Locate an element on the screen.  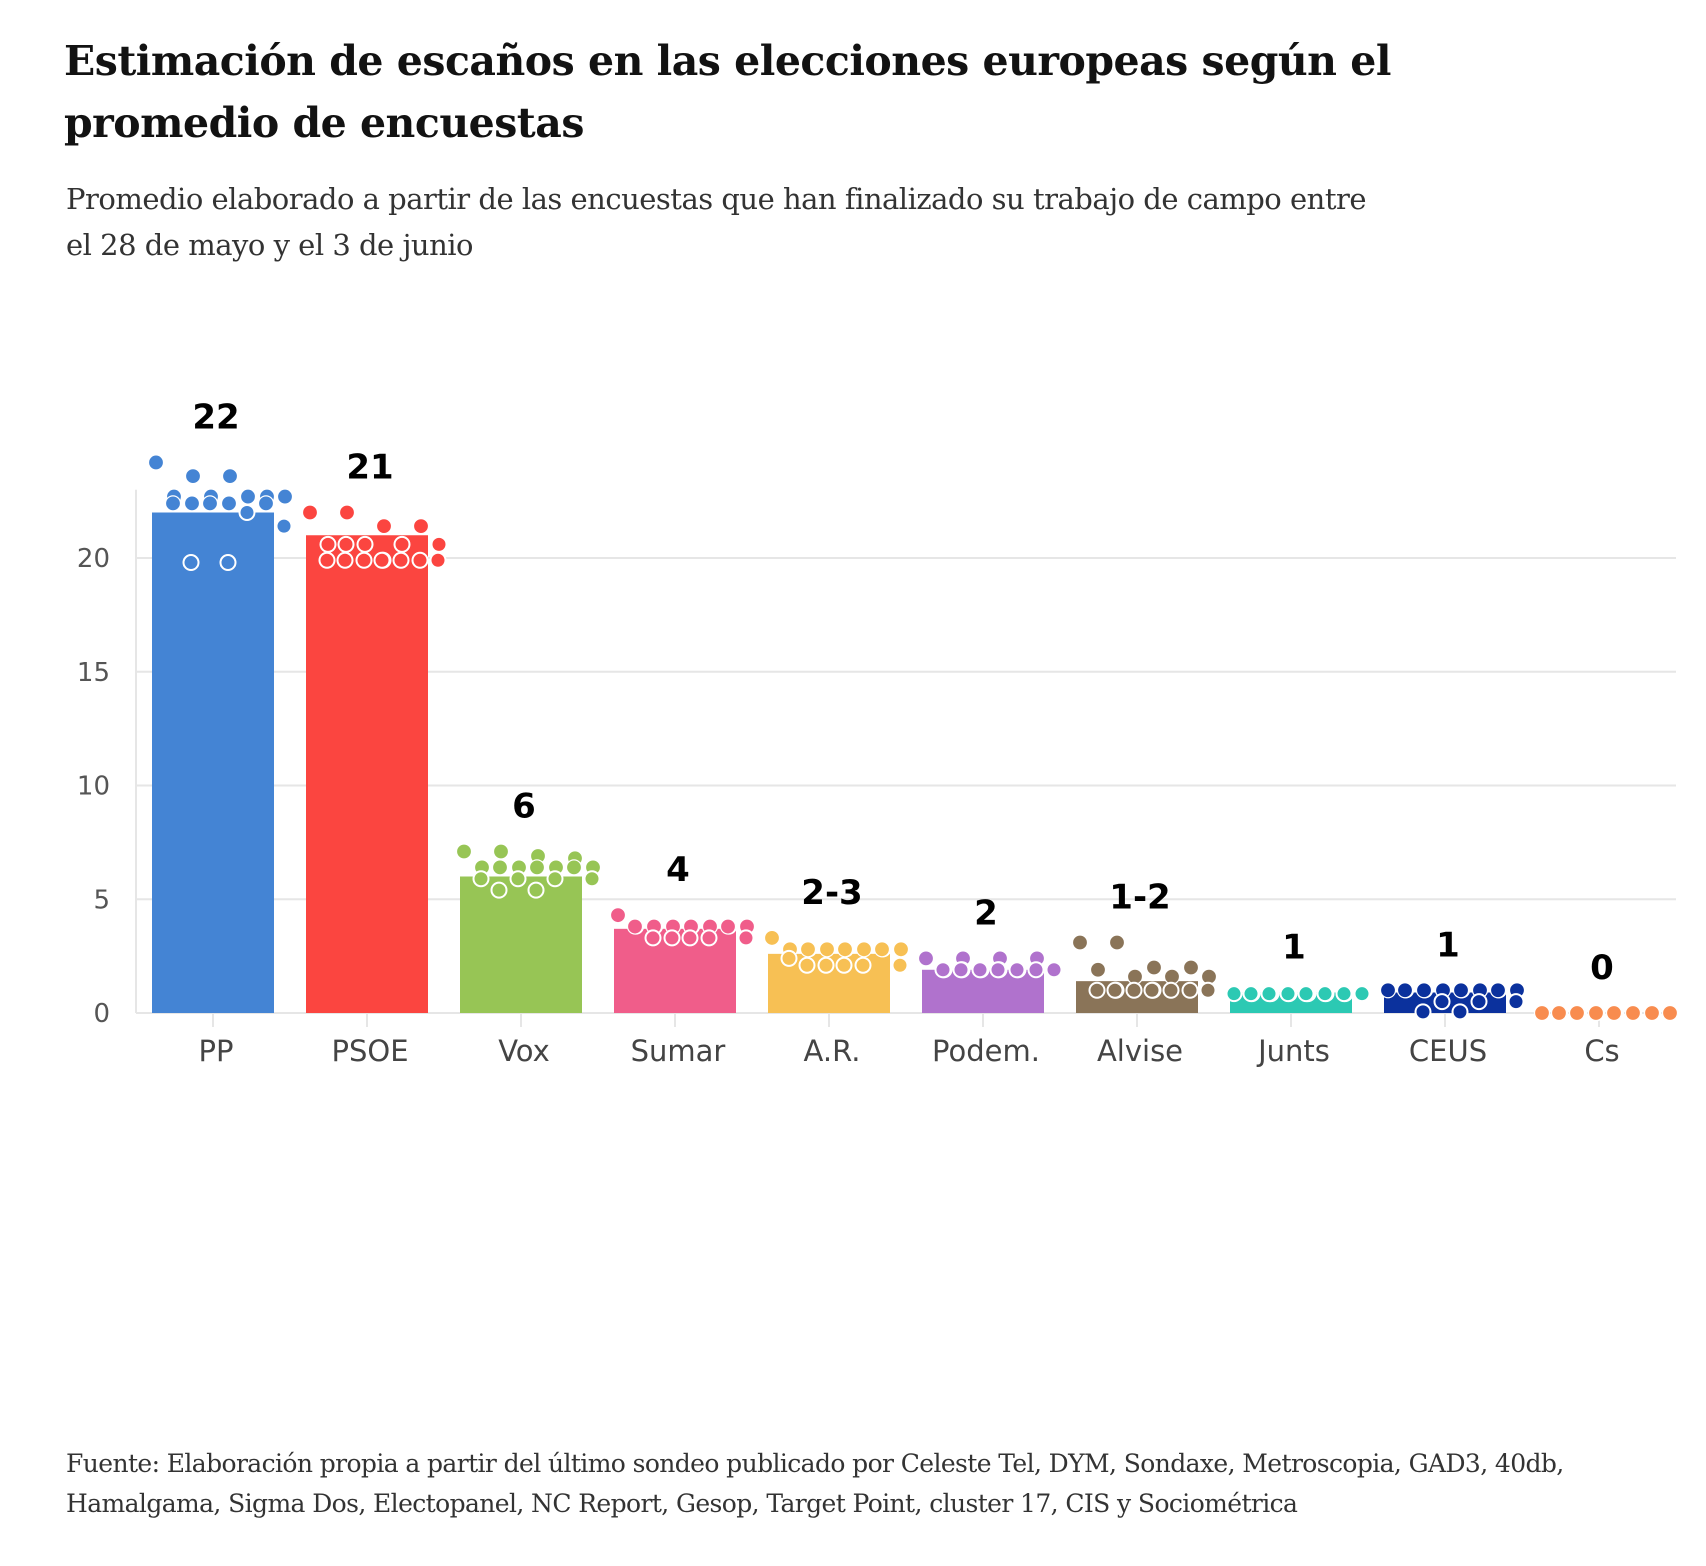
x-tick-label: Sumar is located at coordinates (678, 1051).